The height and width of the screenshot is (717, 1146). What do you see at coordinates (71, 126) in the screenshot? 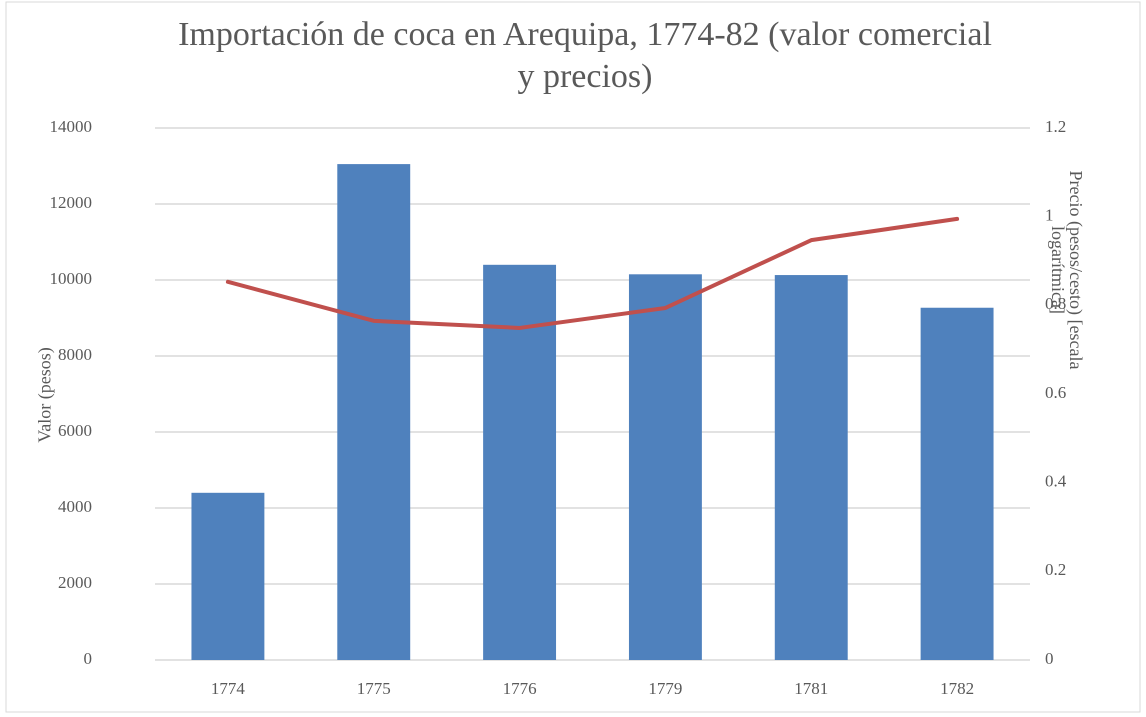
I see `y-tick-label: 14000` at bounding box center [71, 126].